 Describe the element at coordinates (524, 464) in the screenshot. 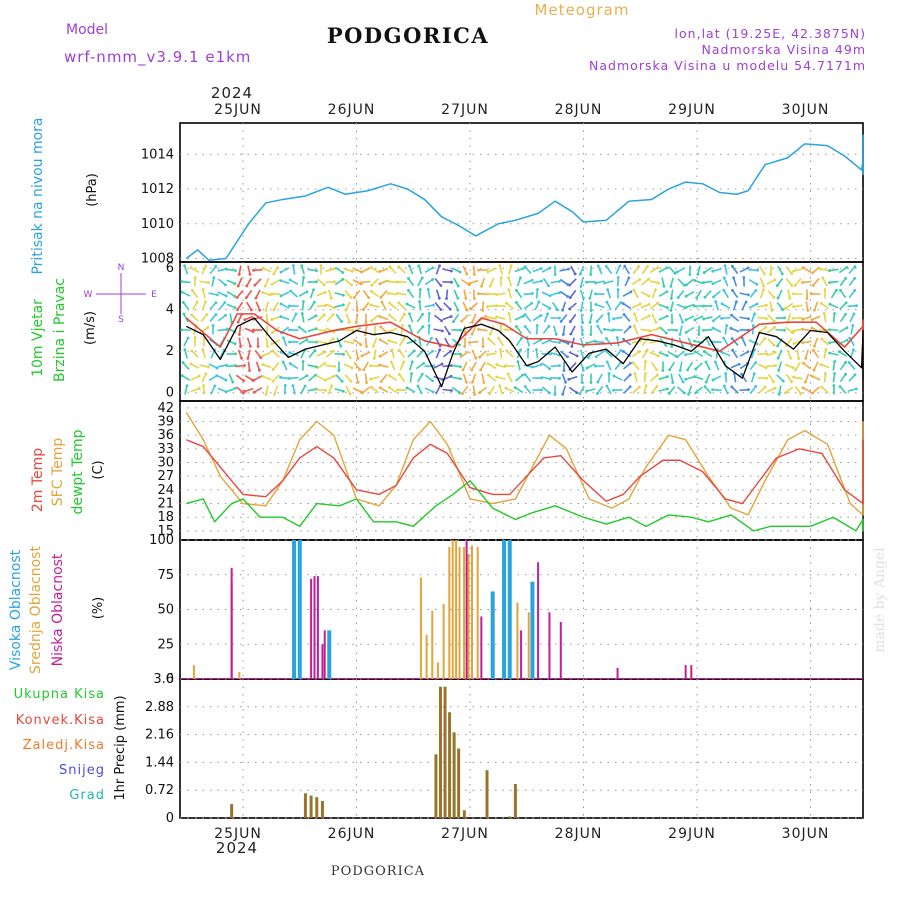

I see `tsfc-line` at that location.